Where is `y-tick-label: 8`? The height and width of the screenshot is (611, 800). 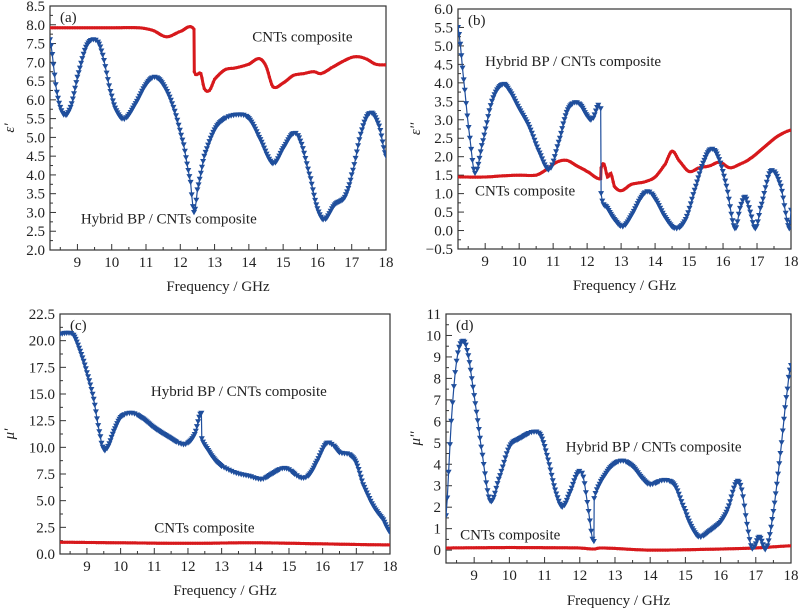 y-tick-label: 8 is located at coordinates (438, 379).